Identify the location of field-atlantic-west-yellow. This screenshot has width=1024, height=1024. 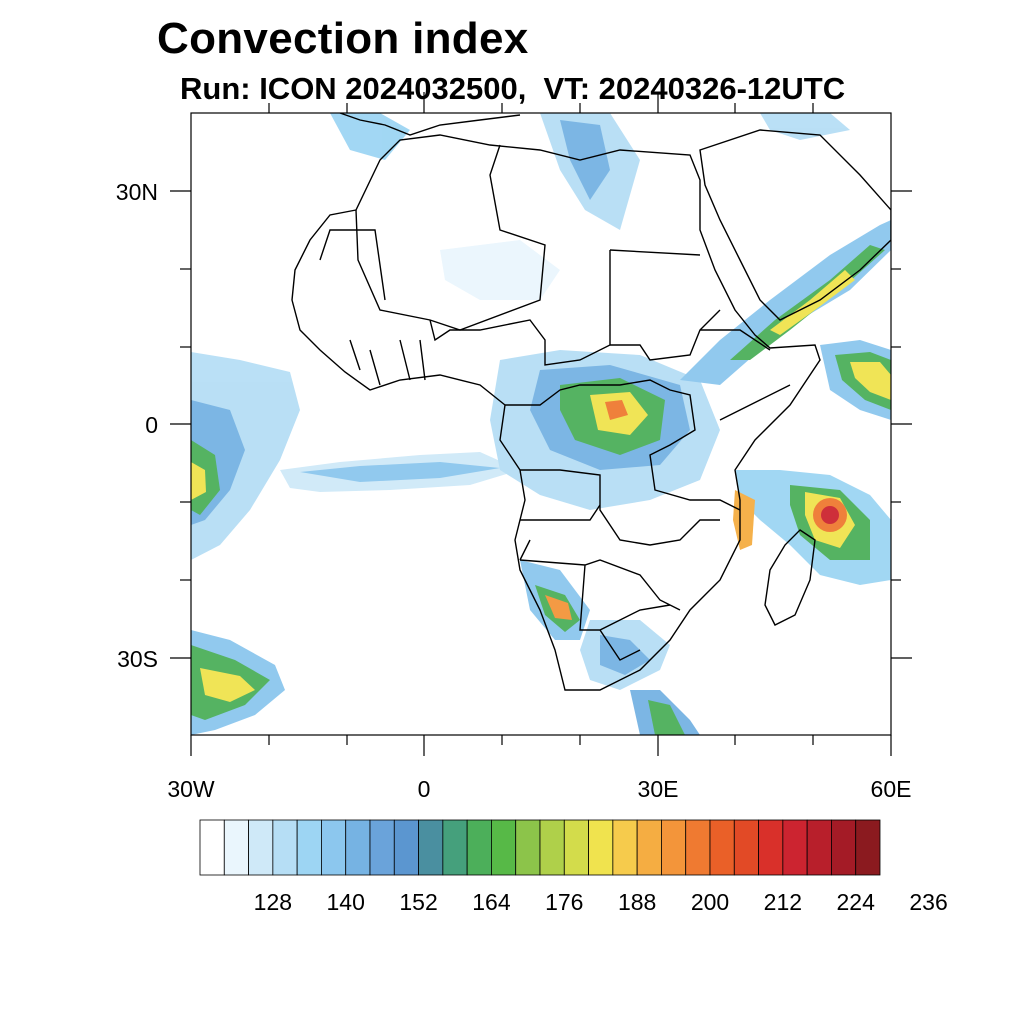
(198, 481).